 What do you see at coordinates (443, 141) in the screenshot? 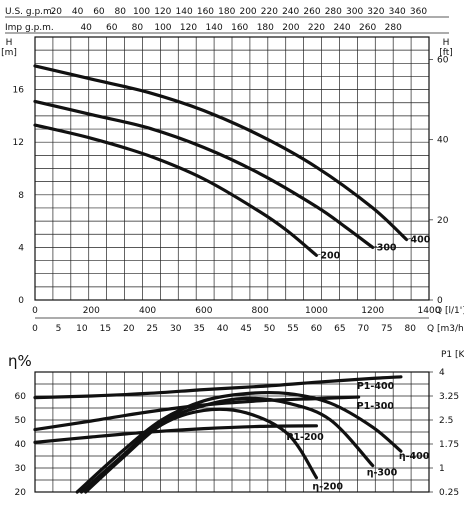
I see `y-right-tick: 40` at bounding box center [443, 141].